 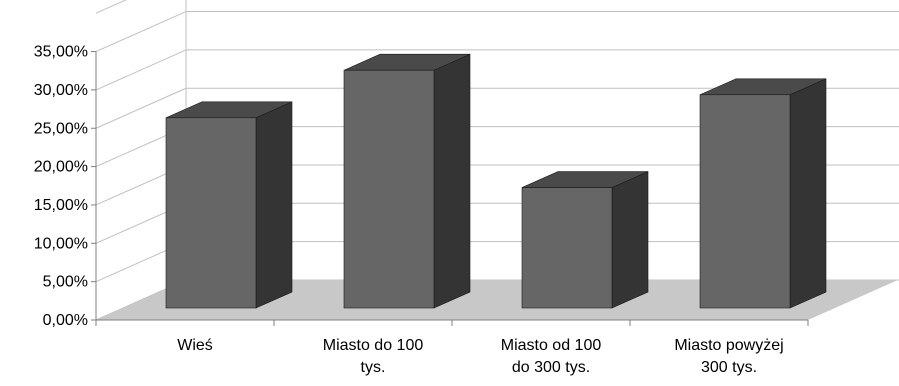 I want to click on y-tick-label: 0,00%, so click(x=65, y=320).